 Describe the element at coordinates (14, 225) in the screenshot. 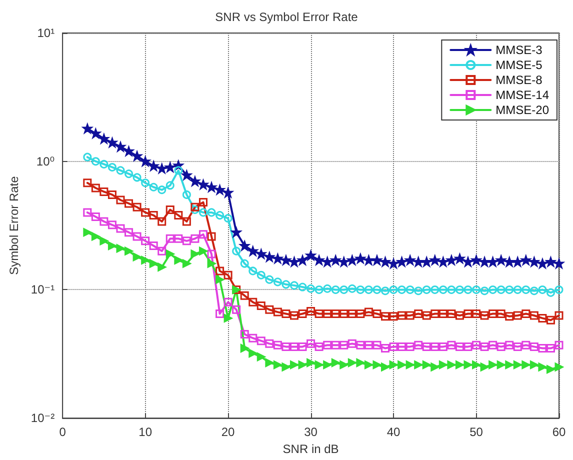

I see `y-axis-title: Symbol Error Rate` at that location.